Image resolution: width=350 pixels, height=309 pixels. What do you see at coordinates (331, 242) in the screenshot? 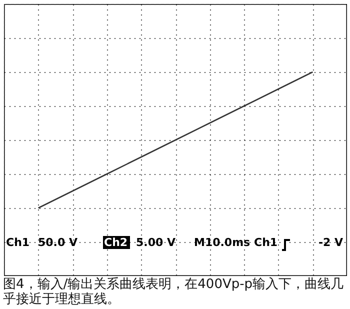
I see `text: -2 V` at bounding box center [331, 242].